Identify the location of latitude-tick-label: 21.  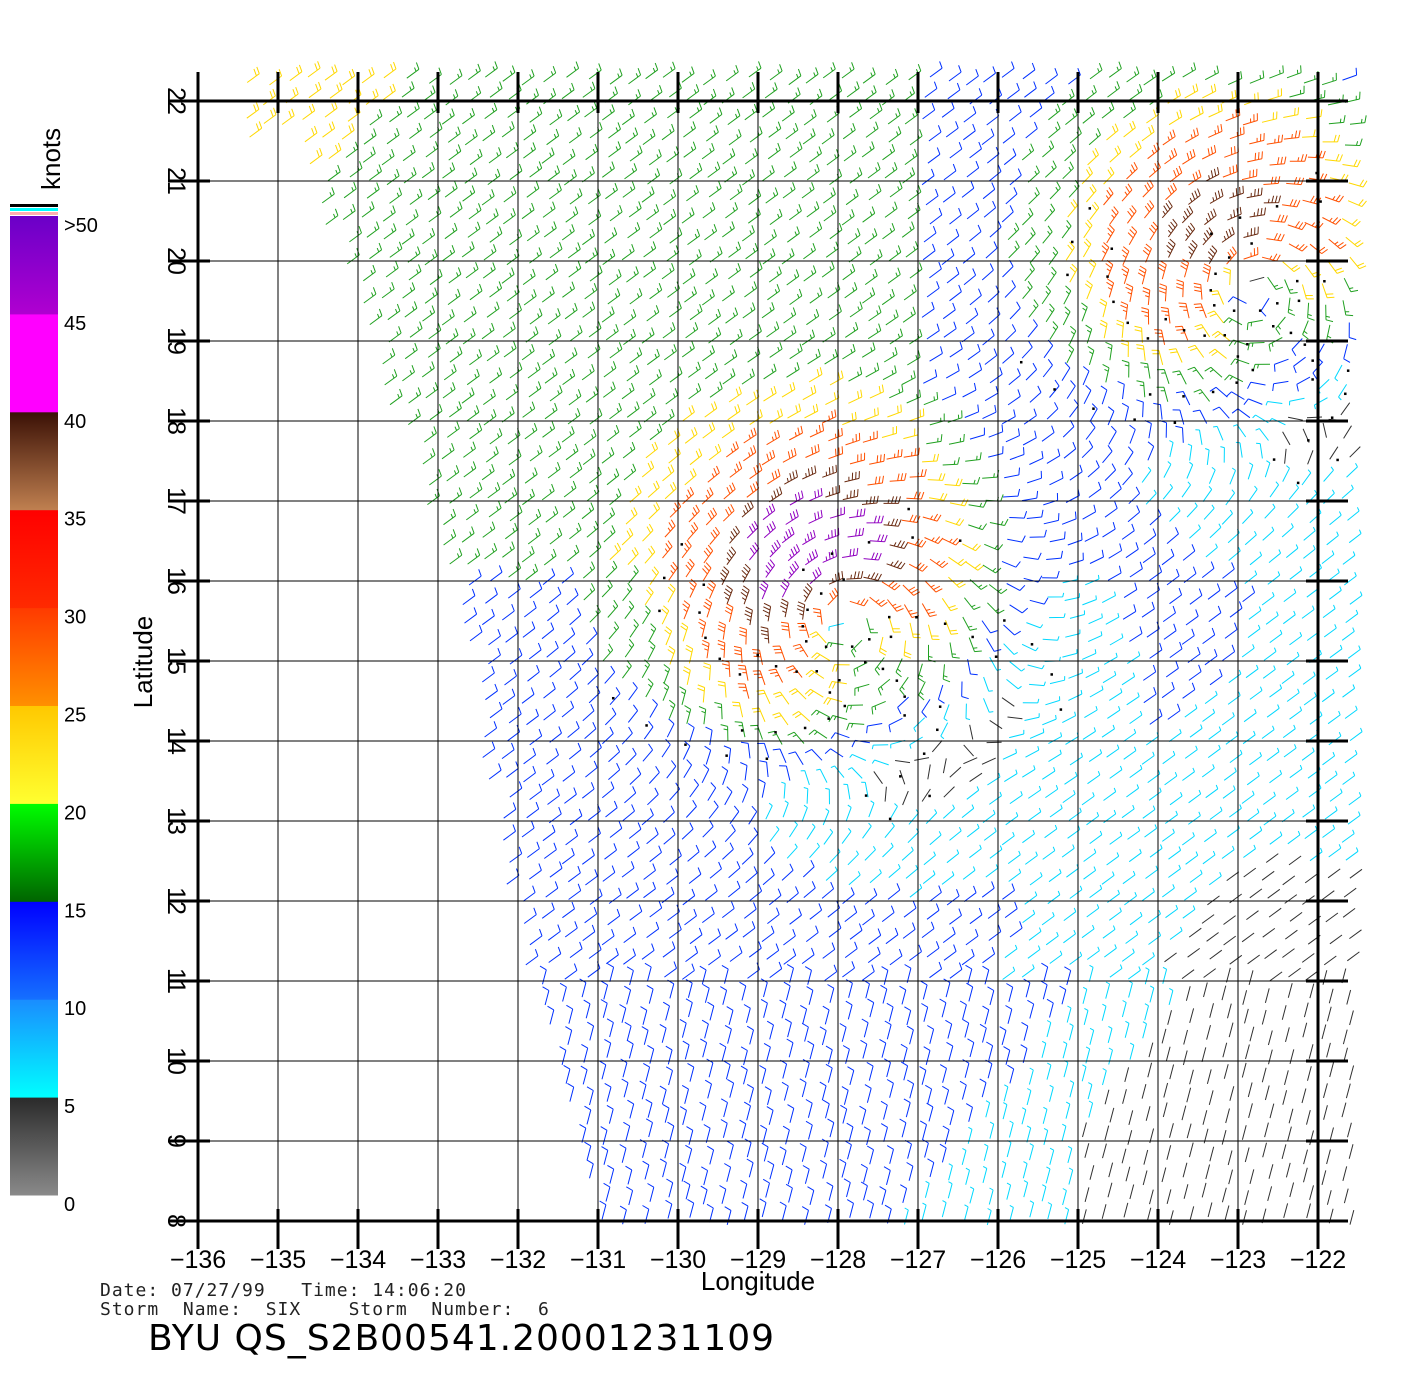
(176, 181).